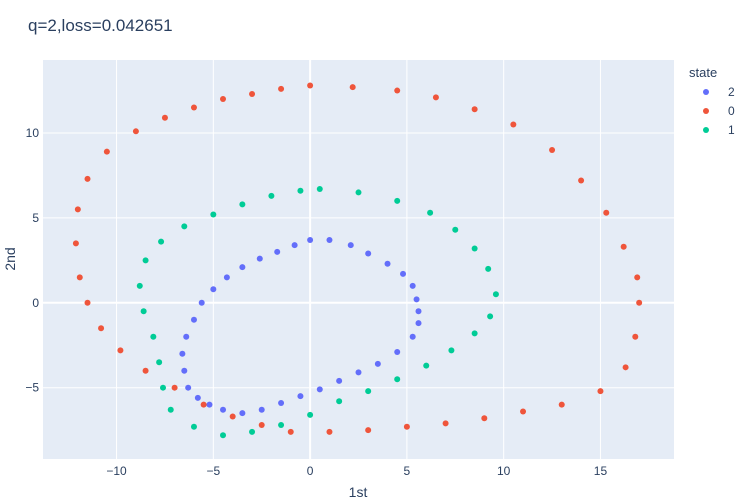 Image resolution: width=741 pixels, height=500 pixels. I want to click on y-tick-label: 5, so click(35, 218).